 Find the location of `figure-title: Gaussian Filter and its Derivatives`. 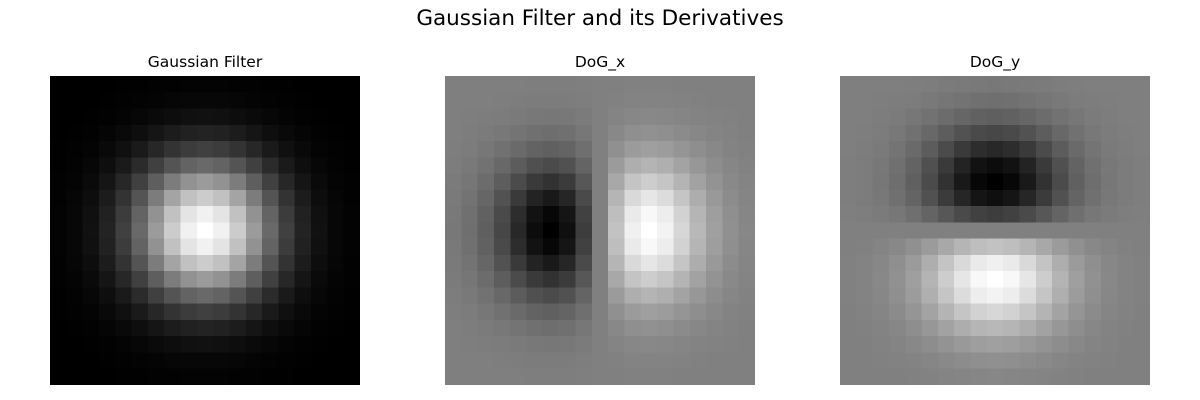

figure-title: Gaussian Filter and its Derivatives is located at coordinates (600, 18).